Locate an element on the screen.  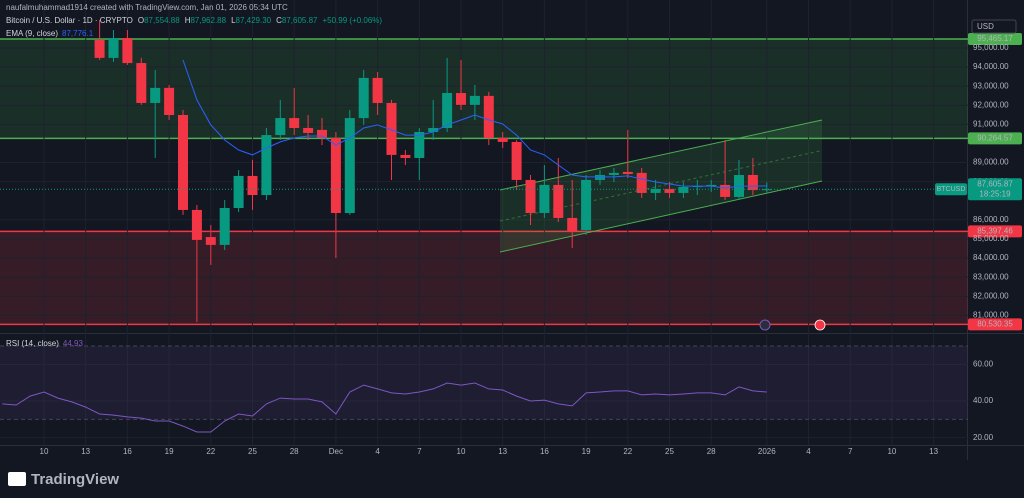
ema-legend: EMA (9, close) 87,776.1 is located at coordinates (50, 33).